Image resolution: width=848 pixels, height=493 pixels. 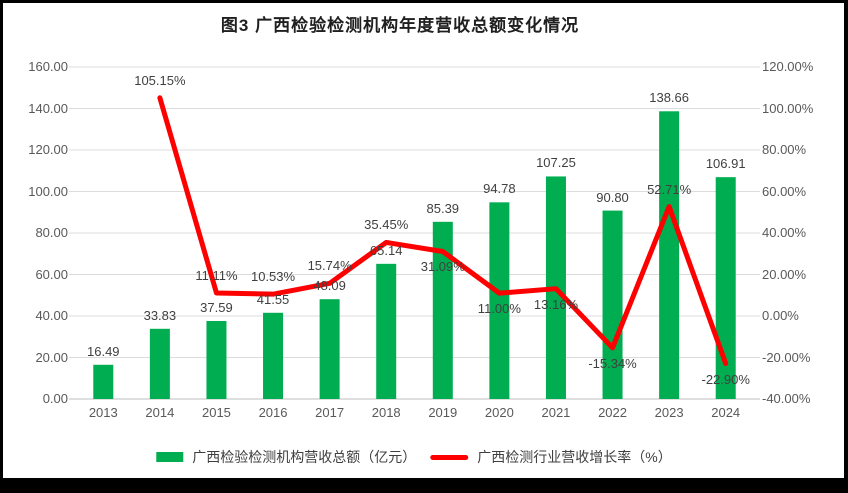 I want to click on right-axis-tick-label: 100.00%, so click(x=788, y=108).